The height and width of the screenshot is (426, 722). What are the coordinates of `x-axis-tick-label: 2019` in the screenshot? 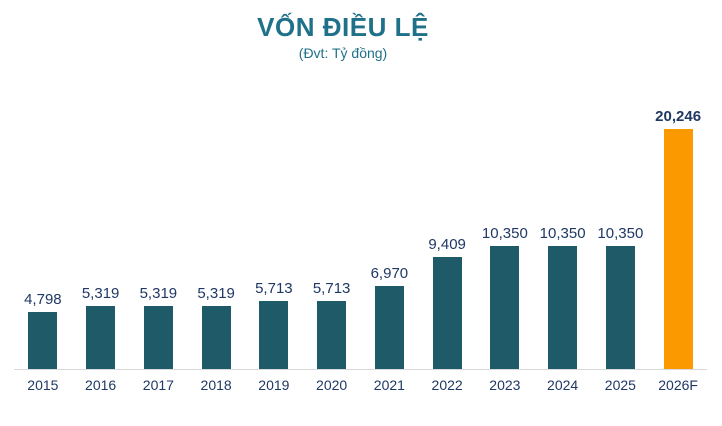 It's located at (274, 385).